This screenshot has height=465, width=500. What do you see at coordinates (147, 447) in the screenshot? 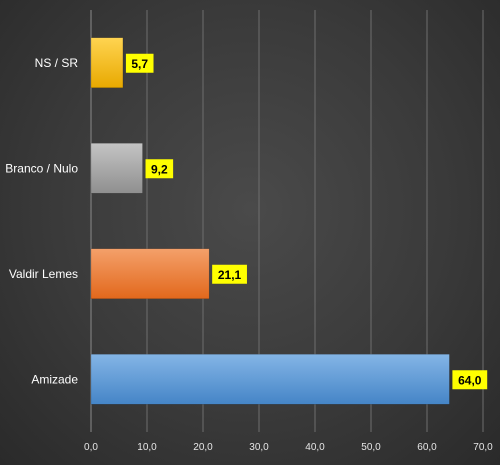
I see `x-tick-label: 10,0` at bounding box center [147, 447].